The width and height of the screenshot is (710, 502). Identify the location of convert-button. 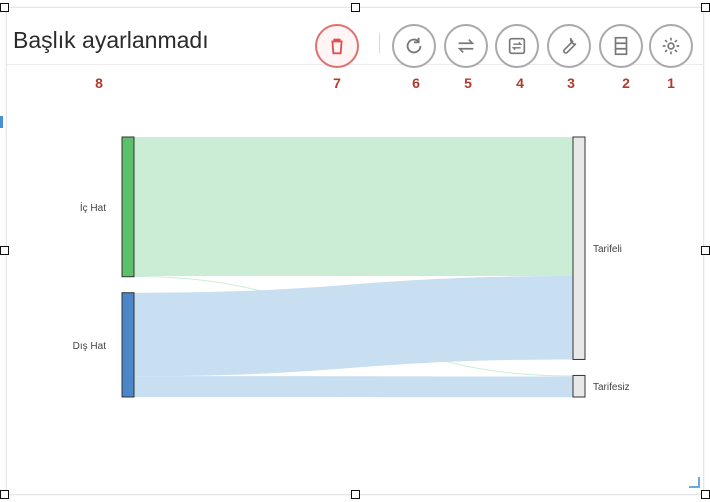
(517, 46).